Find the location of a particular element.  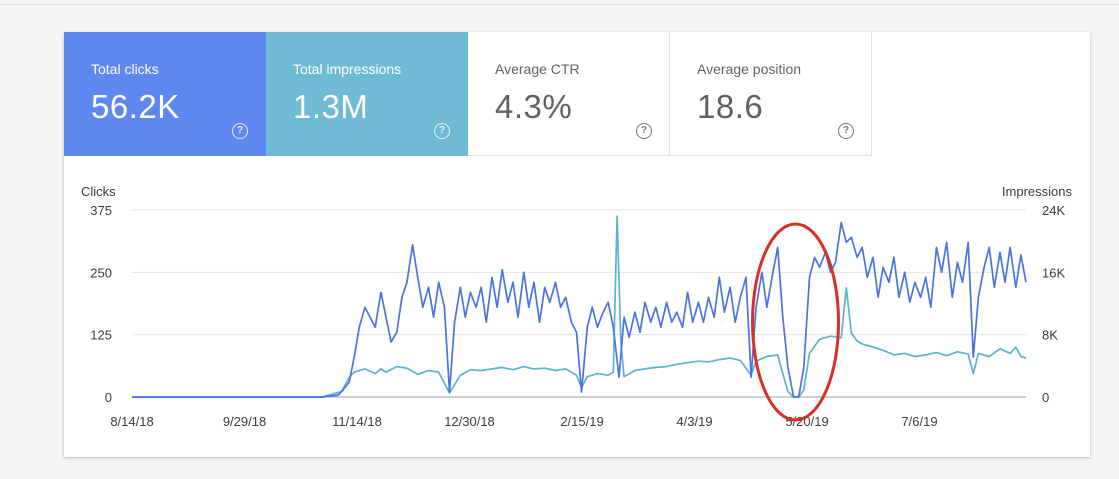

x-tick-label: 9/29/18 is located at coordinates (244, 421).